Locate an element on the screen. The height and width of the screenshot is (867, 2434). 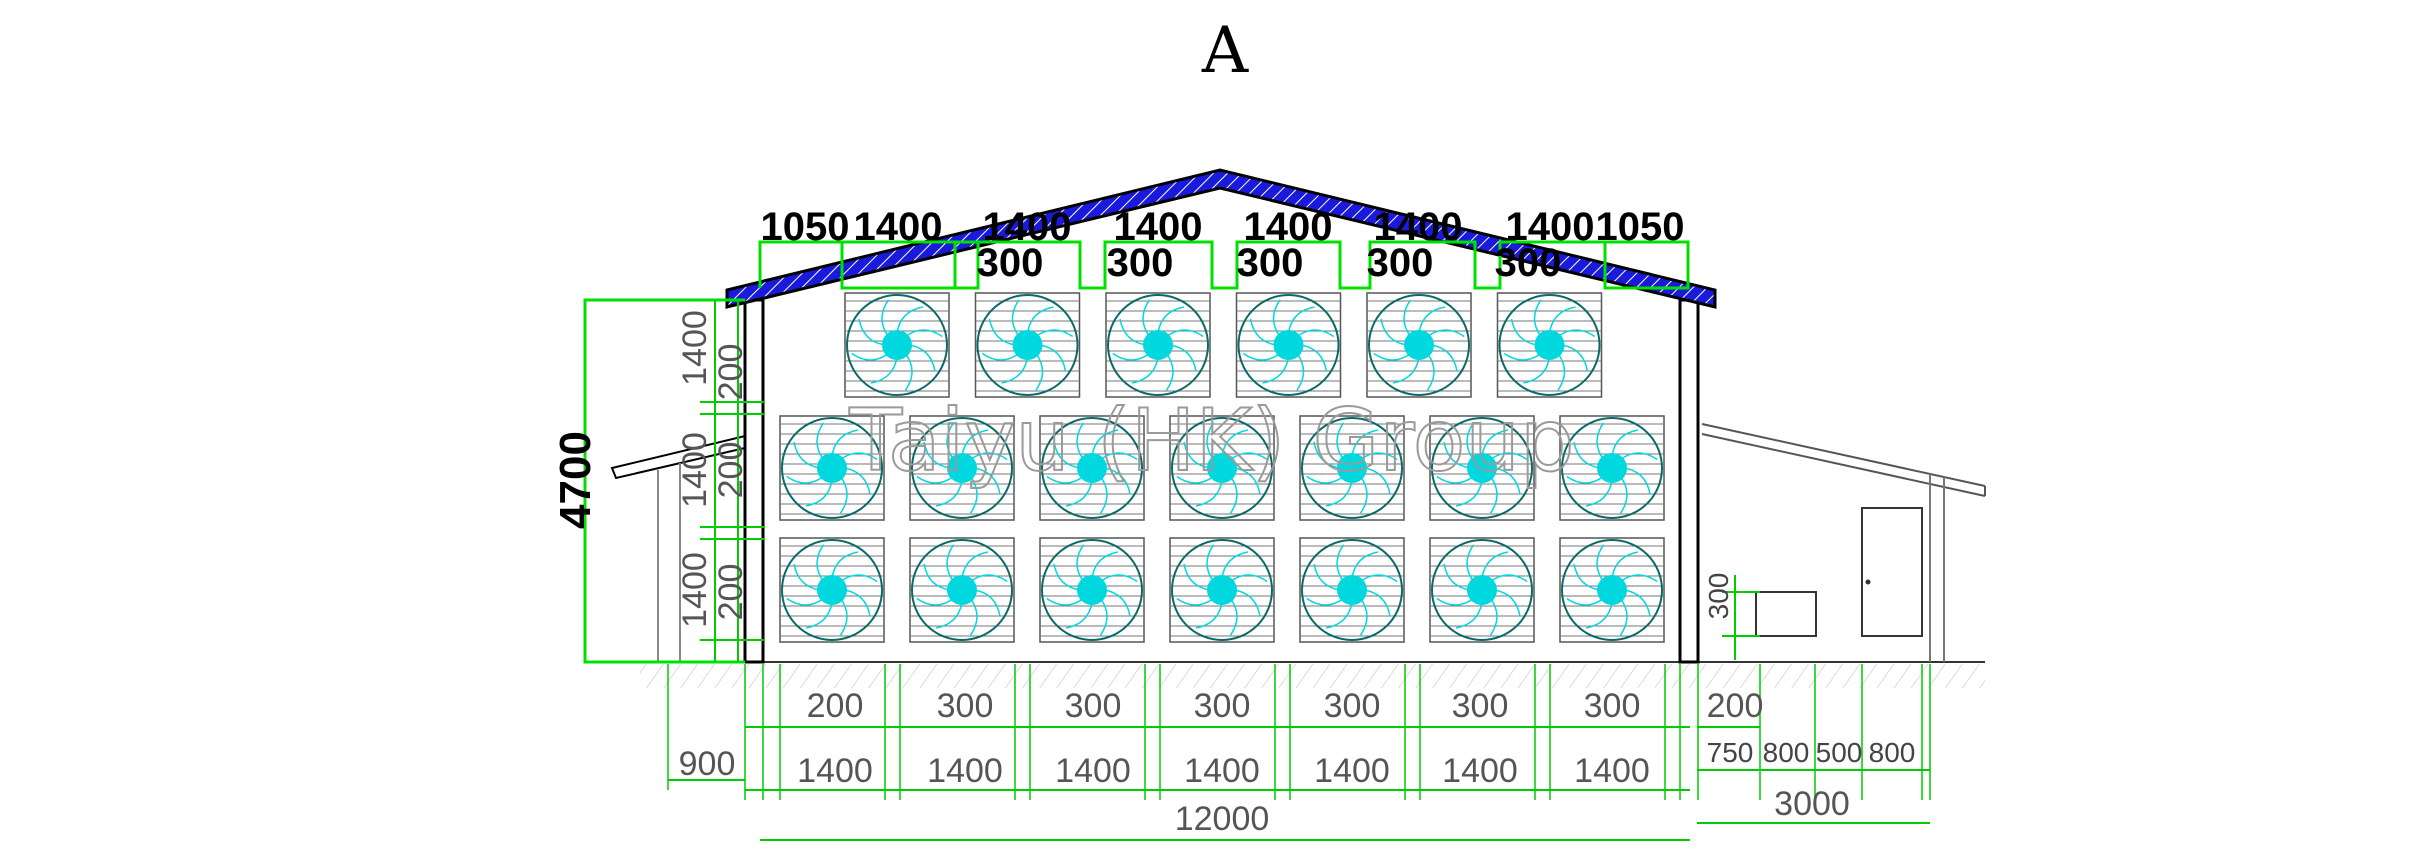
bottom-gap-6: 300 is located at coordinates (1480, 706).